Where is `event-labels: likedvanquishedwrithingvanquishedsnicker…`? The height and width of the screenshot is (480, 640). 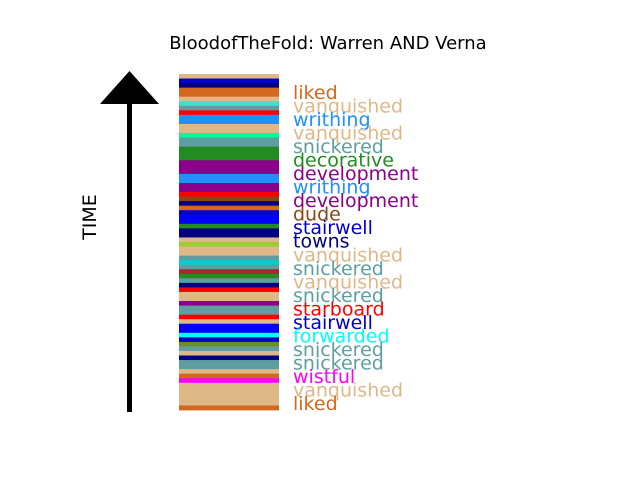
event-labels: likedvanquishedwrithingvanquishedsnicker… is located at coordinates (355, 248).